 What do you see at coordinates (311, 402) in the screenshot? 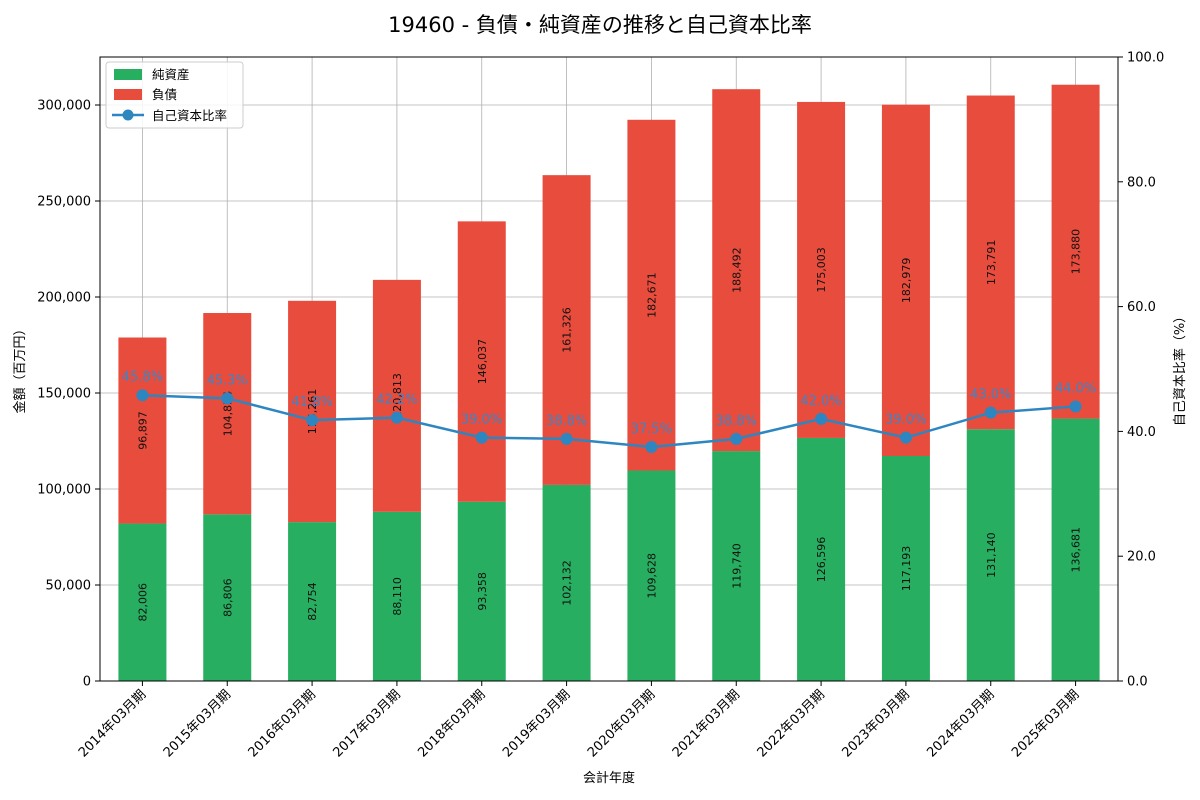
I see `ratio-label: 41.8%` at bounding box center [311, 402].